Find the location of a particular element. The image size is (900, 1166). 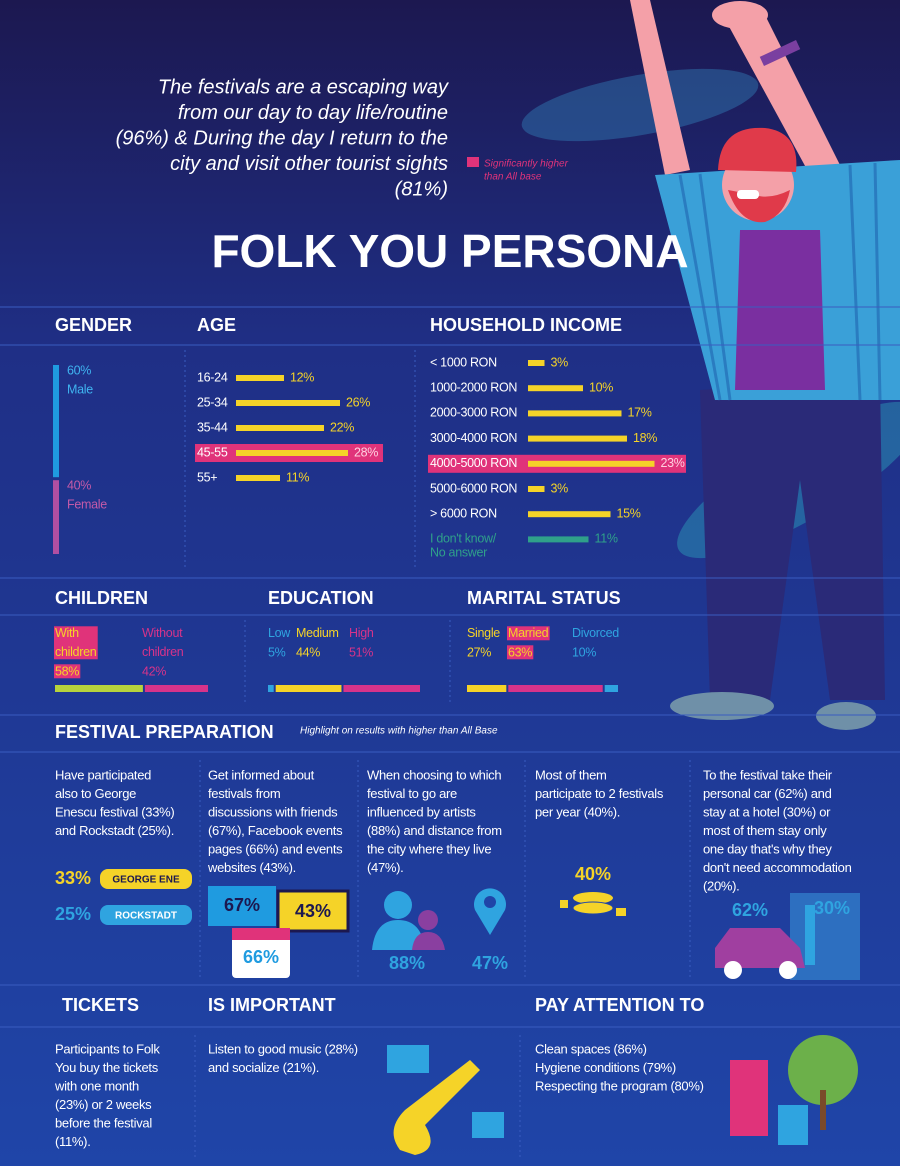

category-label: Without children is located at coordinates (163, 642).